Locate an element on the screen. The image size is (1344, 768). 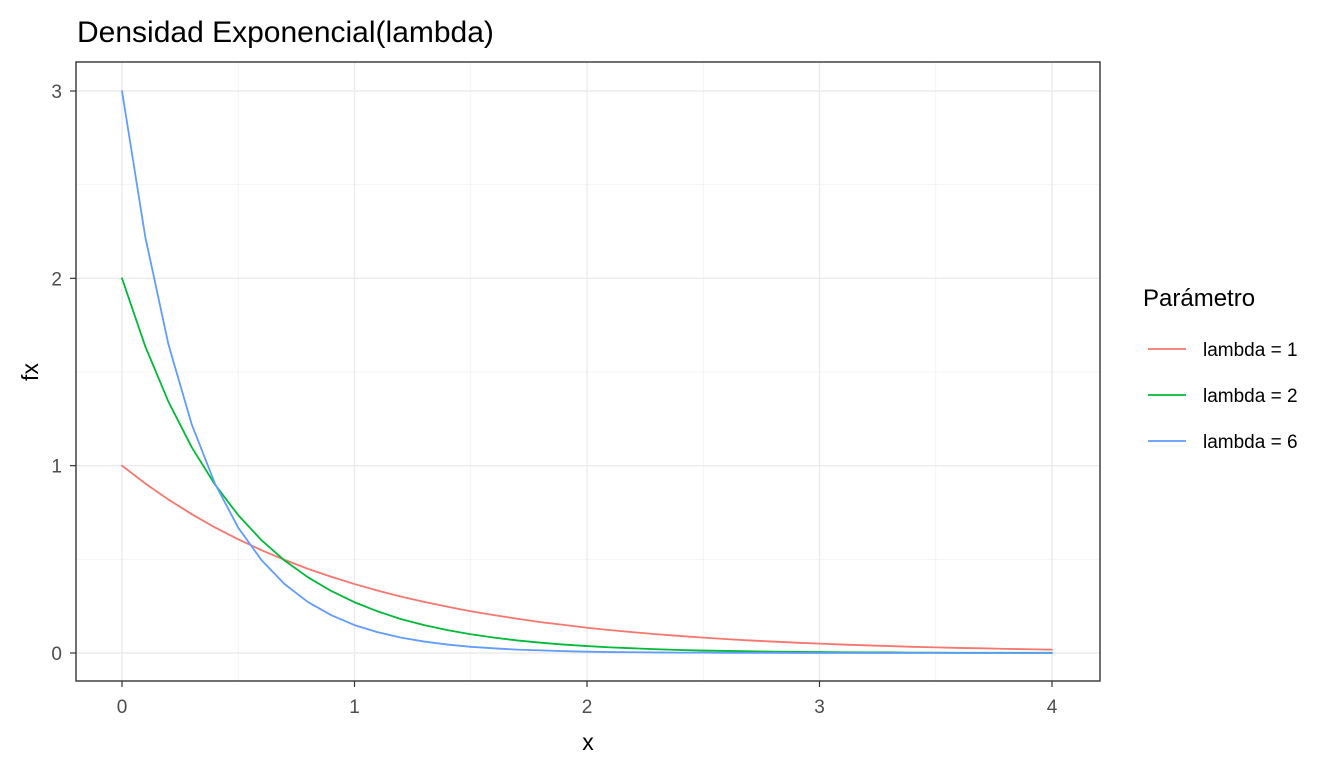
x-axis-title: x is located at coordinates (588, 742).